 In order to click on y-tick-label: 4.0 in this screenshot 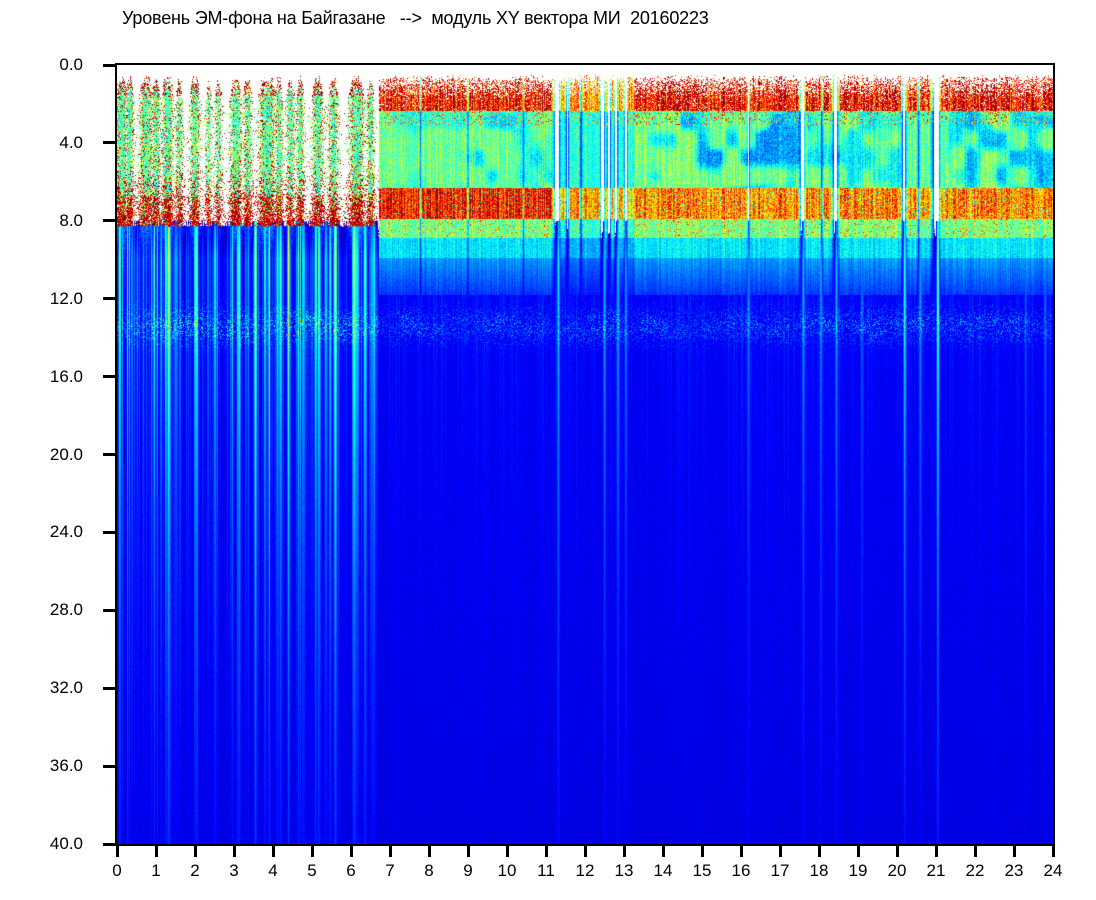, I will do `click(71, 142)`.